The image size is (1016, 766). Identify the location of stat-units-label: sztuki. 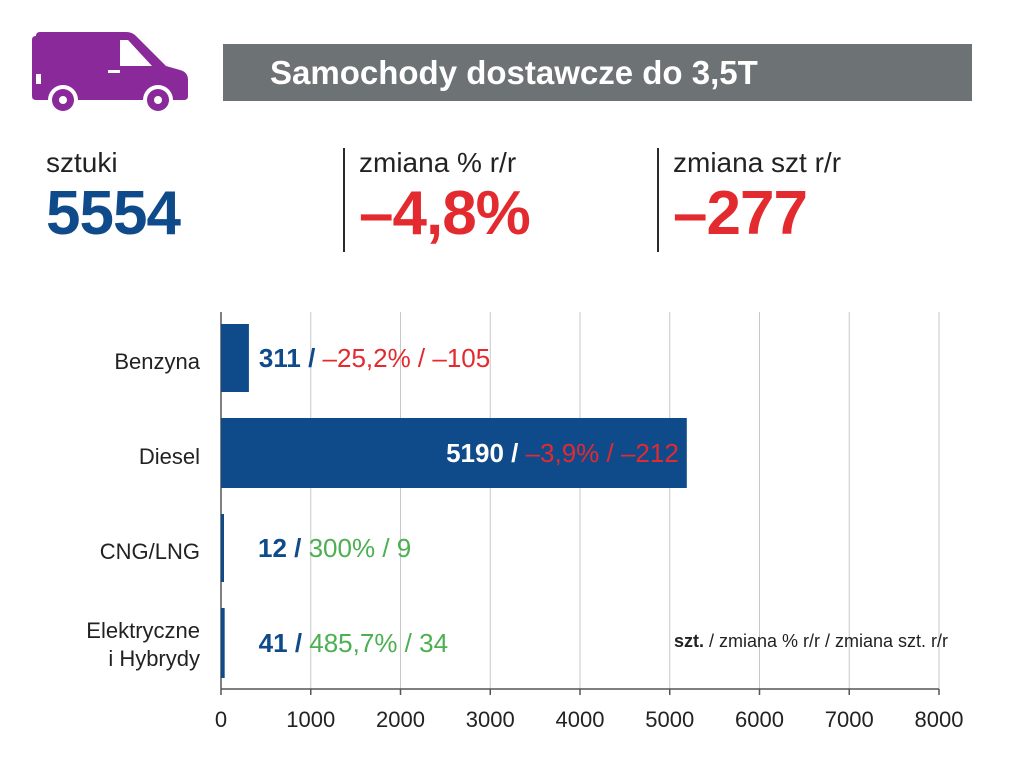
(82, 162).